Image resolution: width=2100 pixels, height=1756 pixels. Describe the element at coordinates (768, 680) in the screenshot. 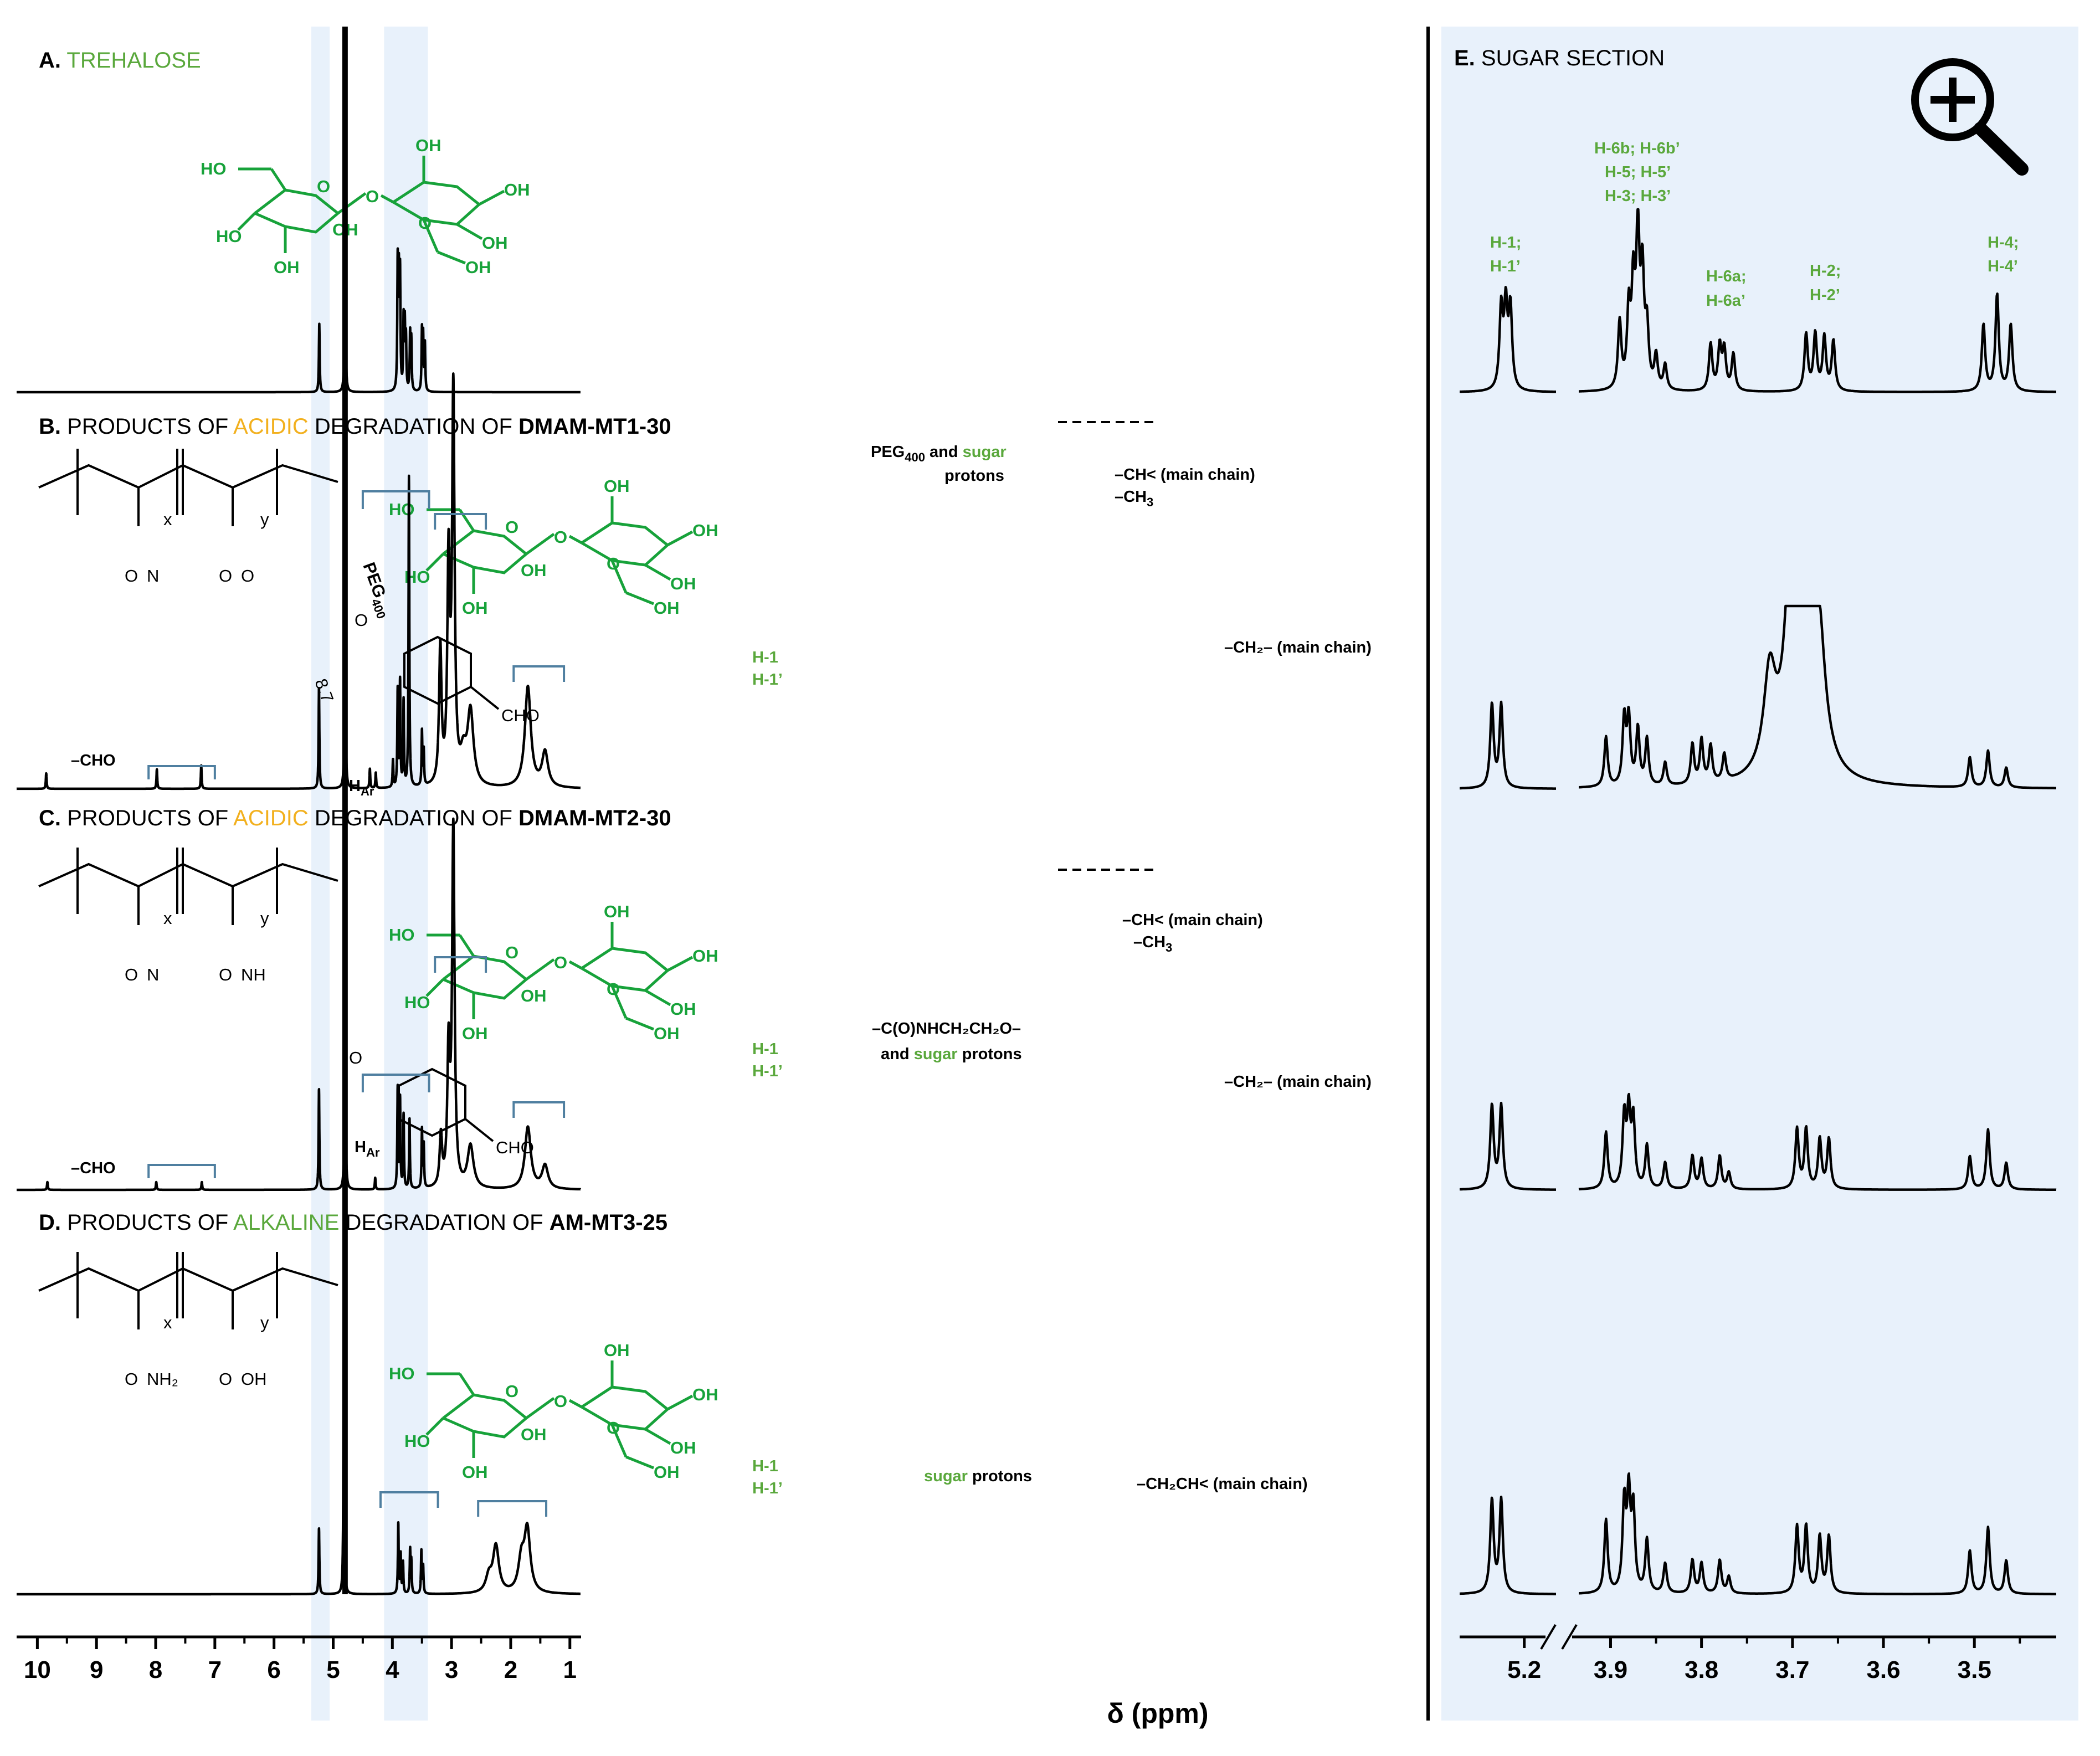

I see `b-h1p-label: H-1’` at that location.